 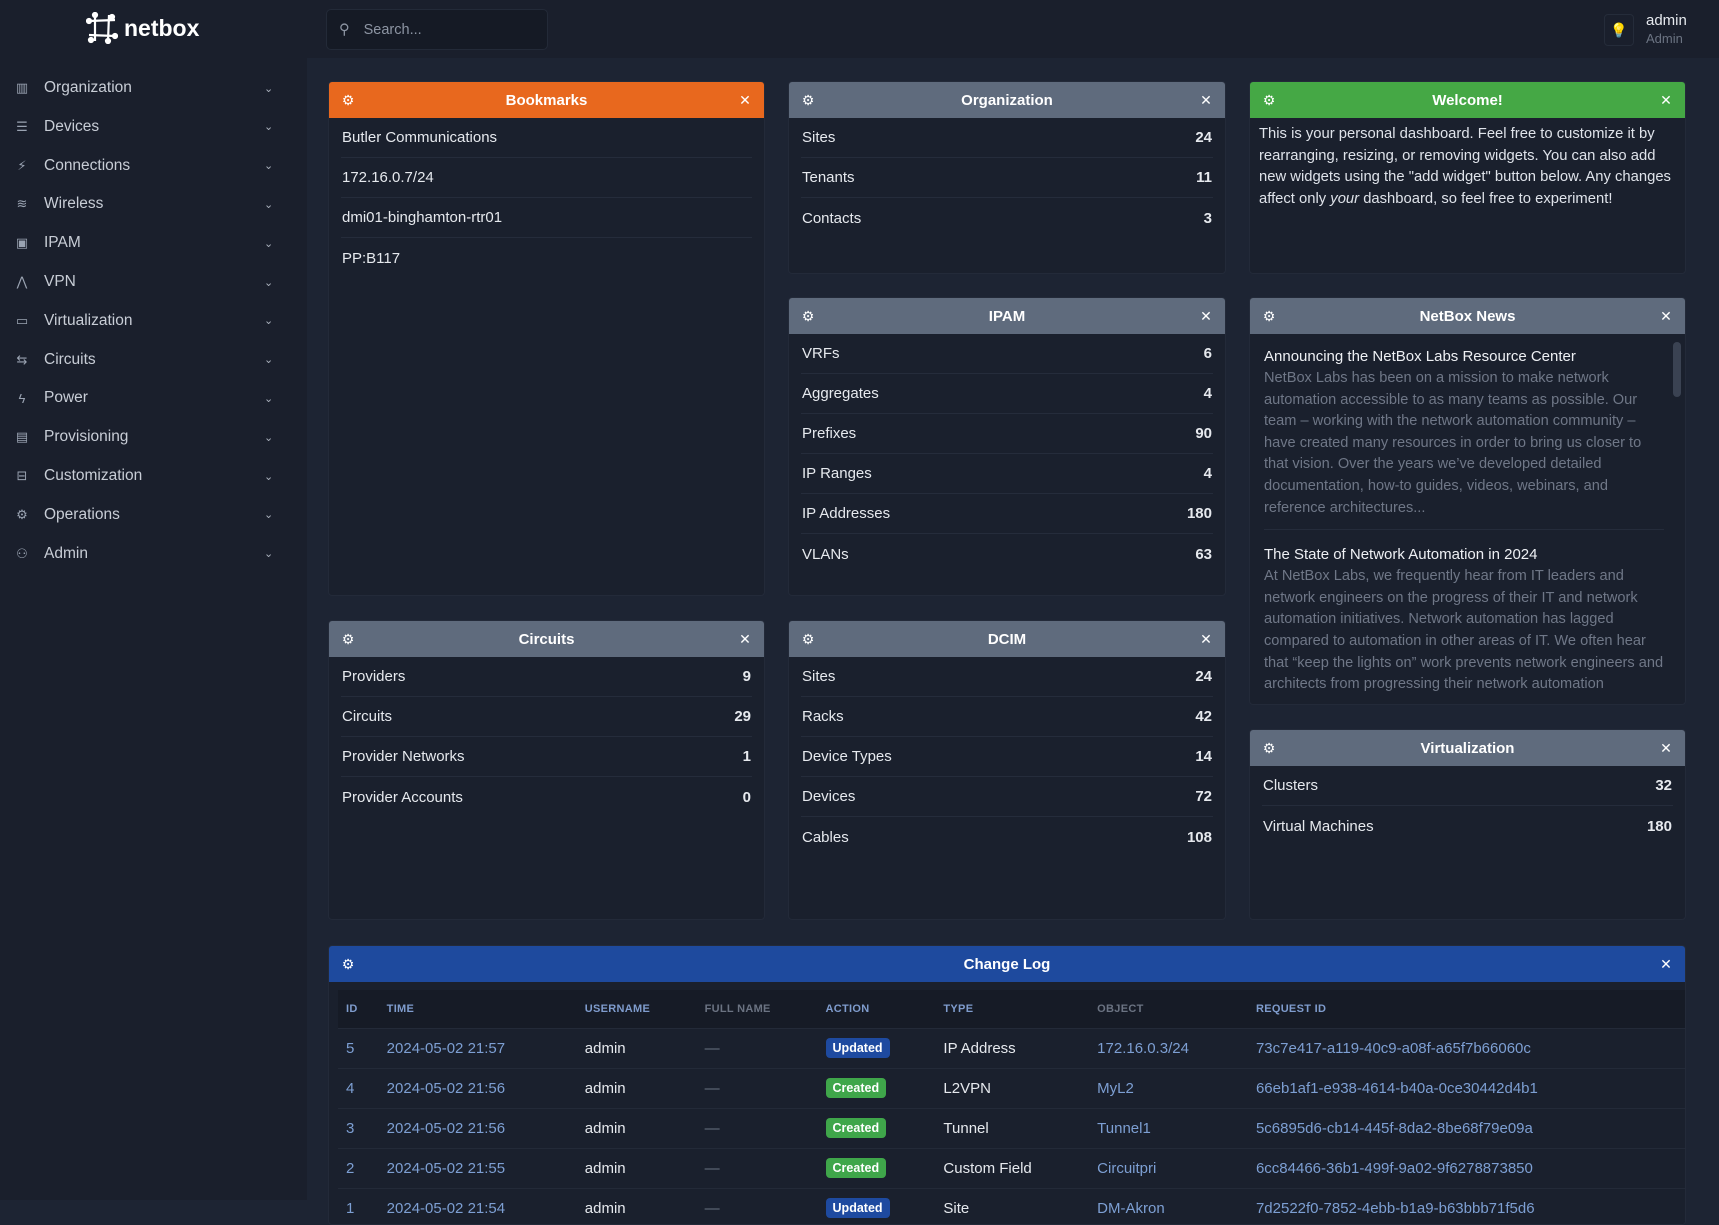 I want to click on bookmark-link: Butler Communications, so click(x=420, y=137).